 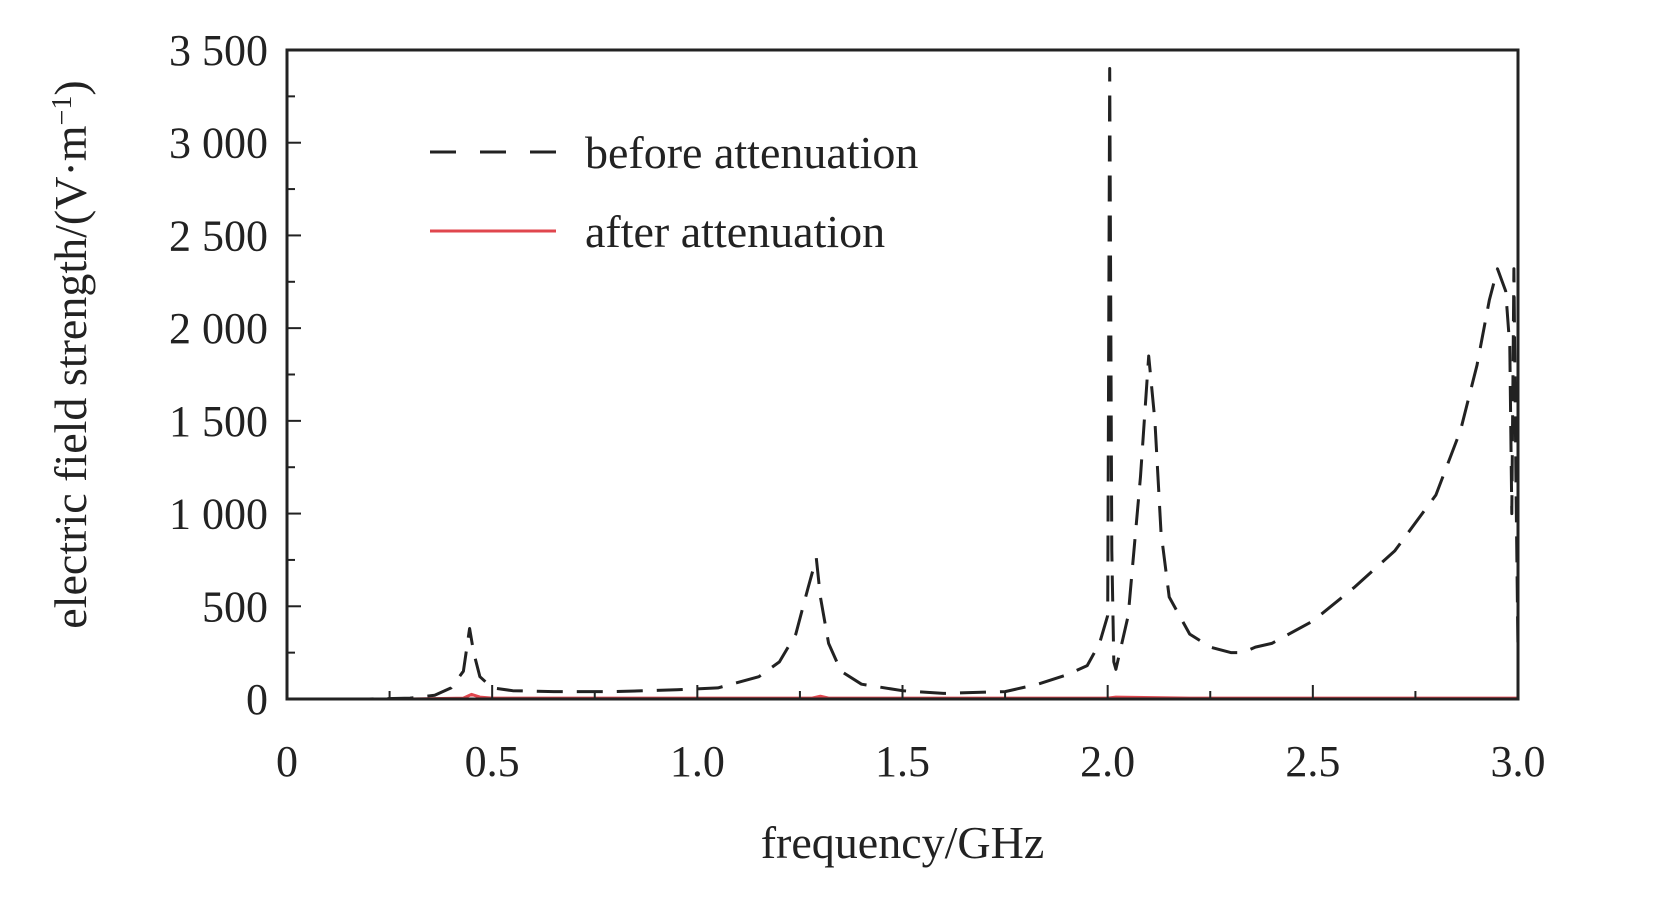 What do you see at coordinates (911, 735) in the screenshot?
I see `x-axis: 0 0.5 1.0 1.5 2.0 2.5 3.0` at bounding box center [911, 735].